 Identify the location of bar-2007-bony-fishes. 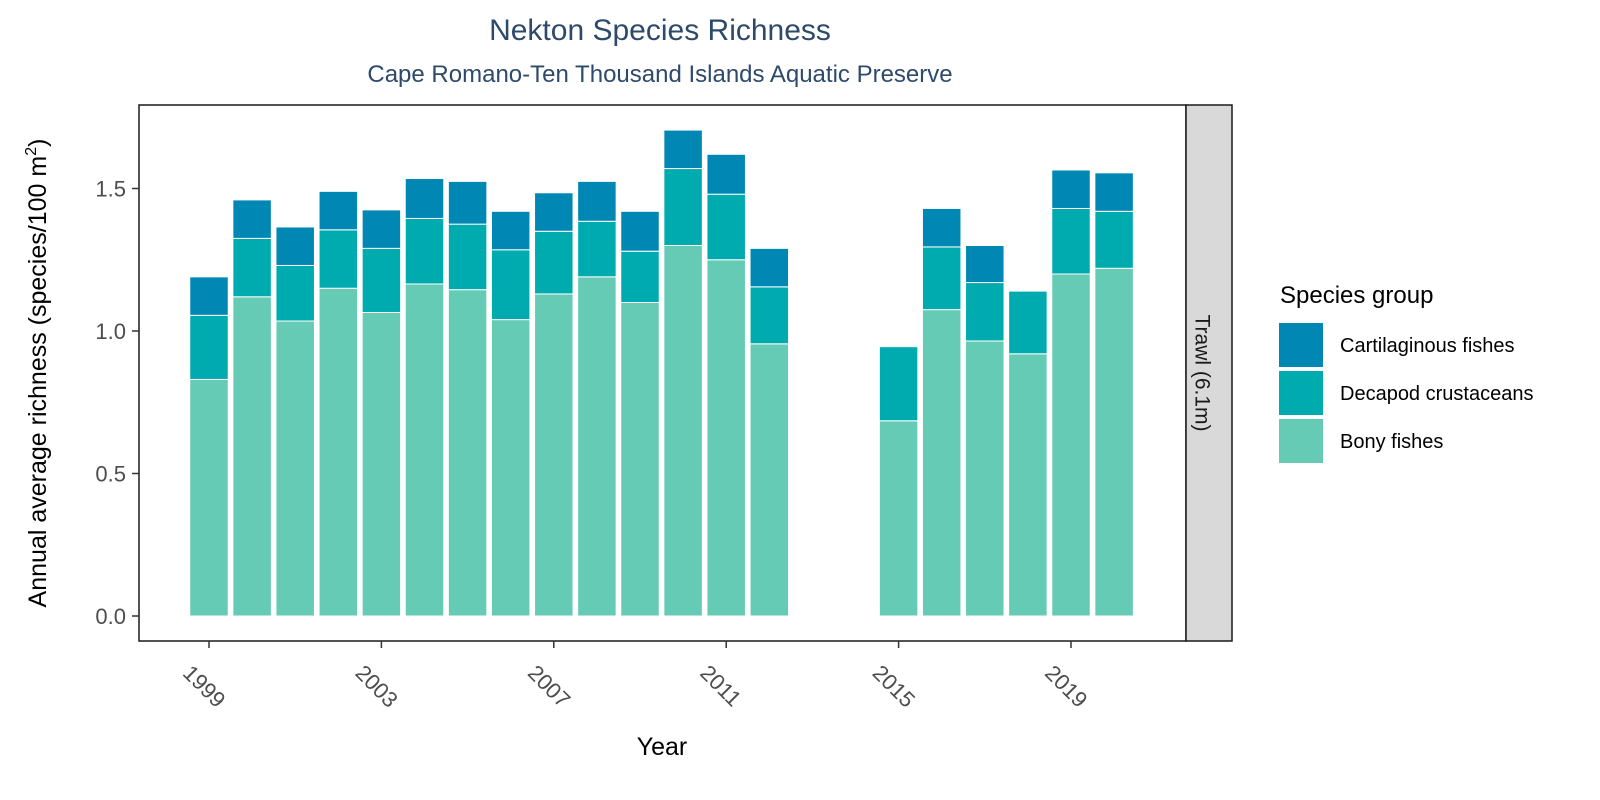
(554, 455).